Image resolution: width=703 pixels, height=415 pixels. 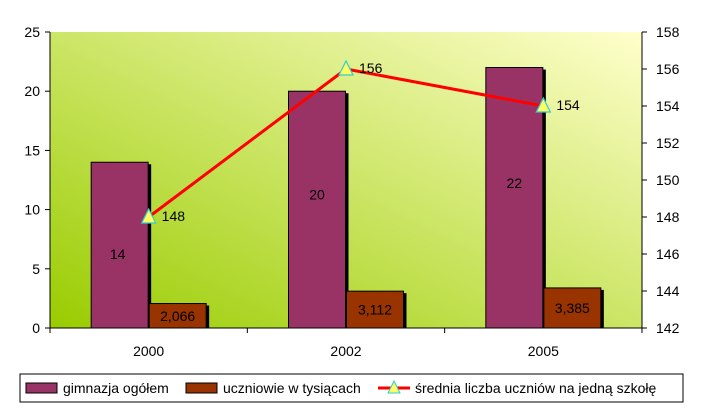 I want to click on legend-box, so click(x=351, y=388).